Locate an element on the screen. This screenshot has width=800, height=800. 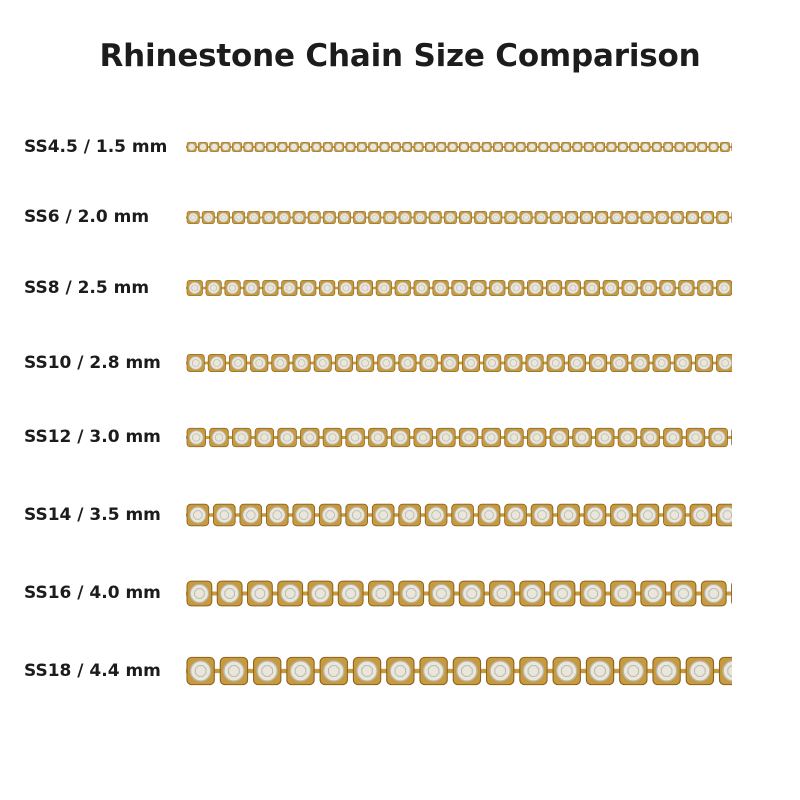
rhinestone-chain-ss6 is located at coordinates (459, 217).